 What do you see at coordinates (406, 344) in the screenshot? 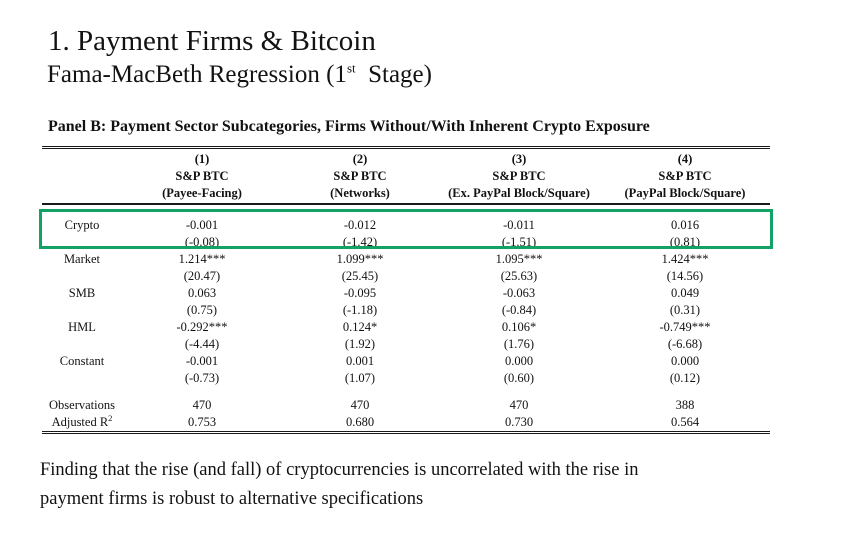
I see `table-row-hml-tstats: (-4.44) (1.92) (1.76) (-6.68)` at bounding box center [406, 344].